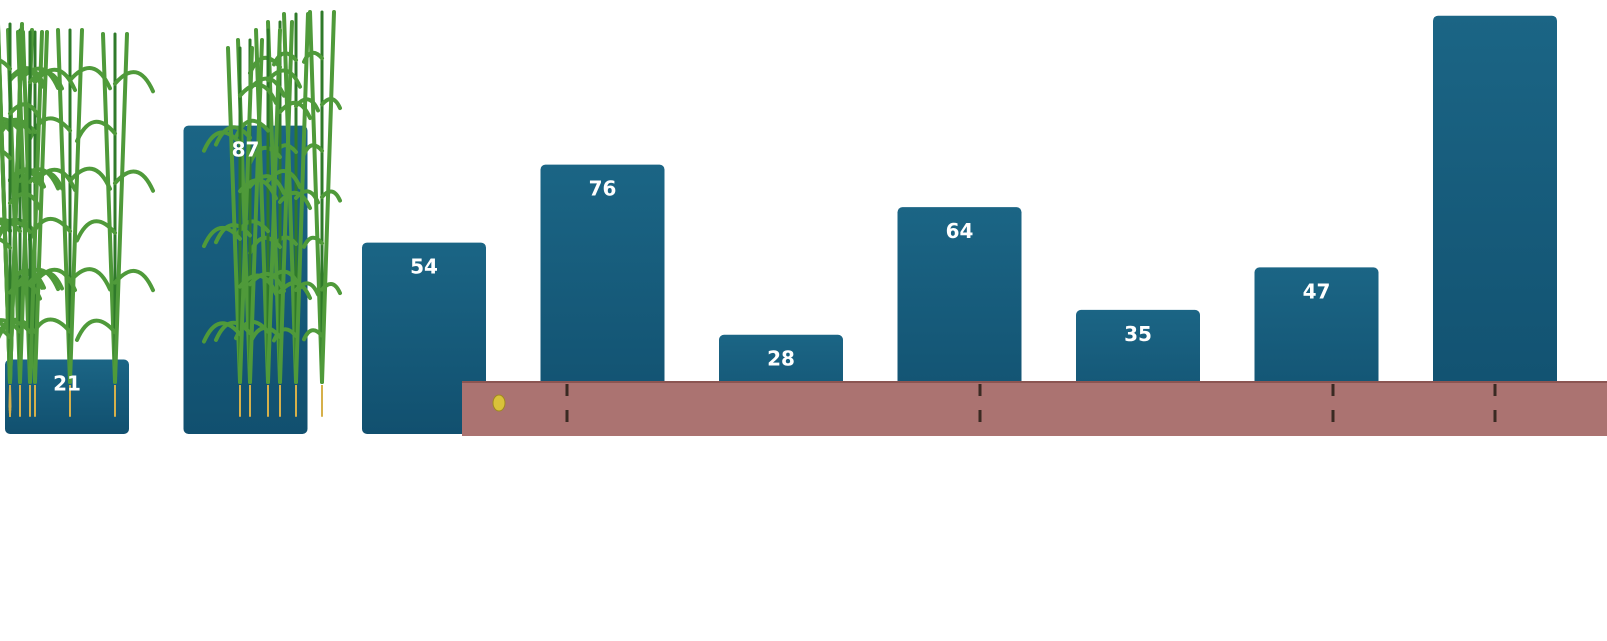 The width and height of the screenshot is (1607, 641). Describe the element at coordinates (1138, 334) in the screenshot. I see `bar-label-7: 35` at that location.